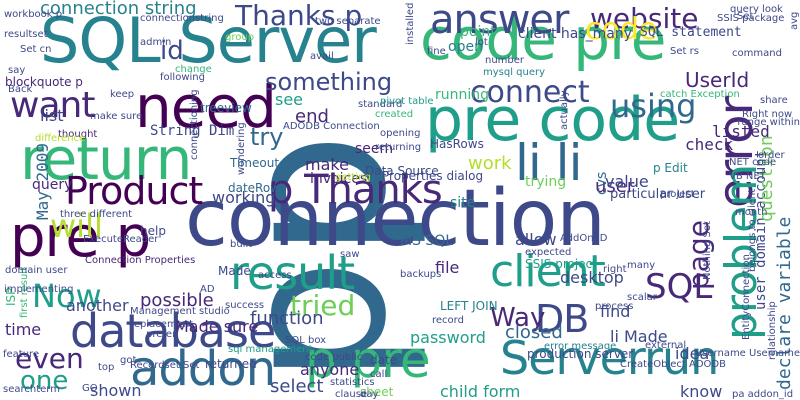 The height and width of the screenshot is (400, 800). What do you see at coordinates (182, 18) in the screenshot?
I see `cloud-word-connectionstring: connectionstring` at bounding box center [182, 18].